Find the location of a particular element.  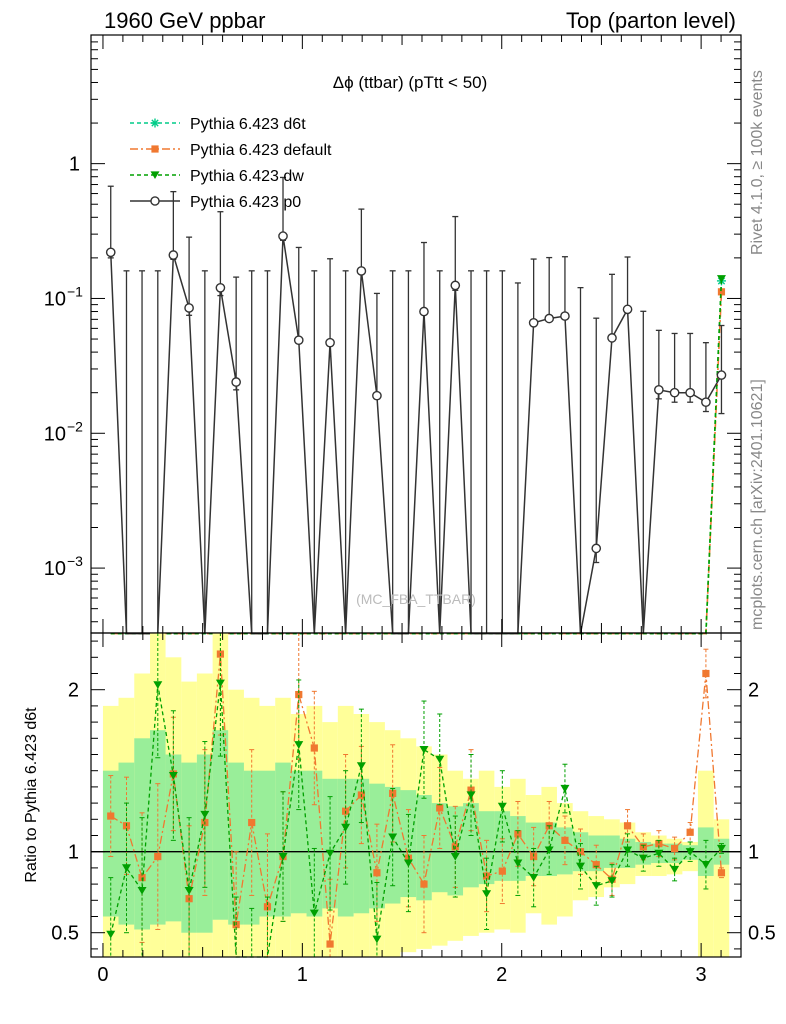

header-left: 1960 GeV ppbar is located at coordinates (184, 20).